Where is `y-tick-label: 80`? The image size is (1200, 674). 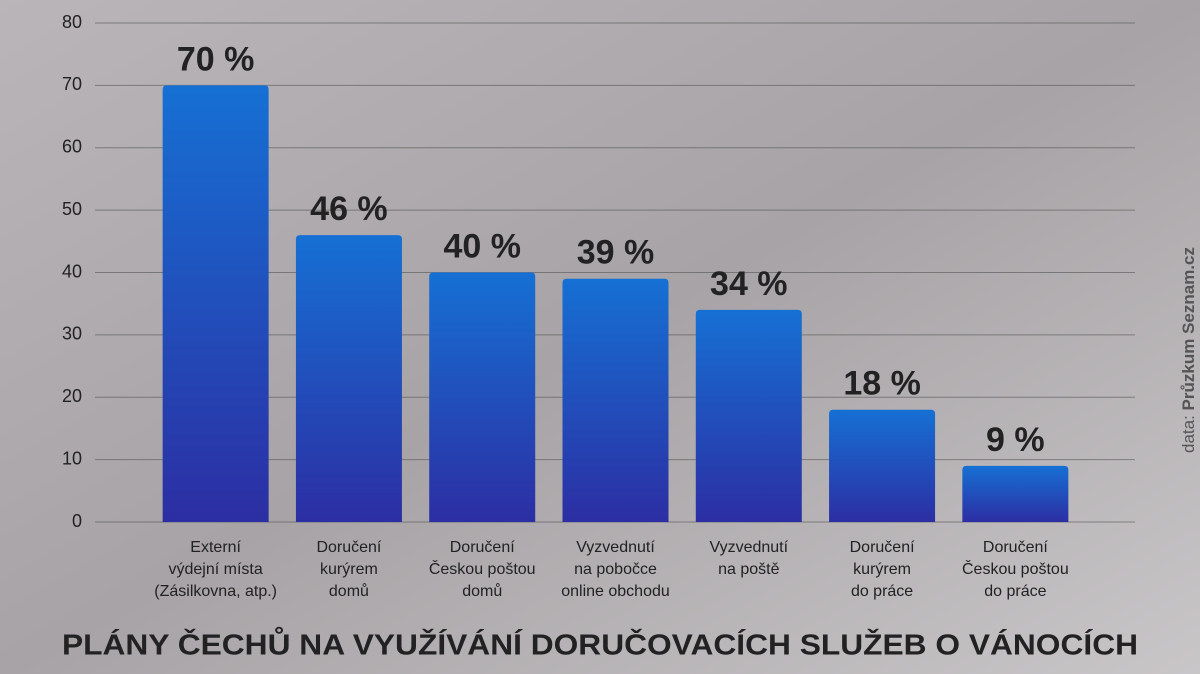
y-tick-label: 80 is located at coordinates (72, 22).